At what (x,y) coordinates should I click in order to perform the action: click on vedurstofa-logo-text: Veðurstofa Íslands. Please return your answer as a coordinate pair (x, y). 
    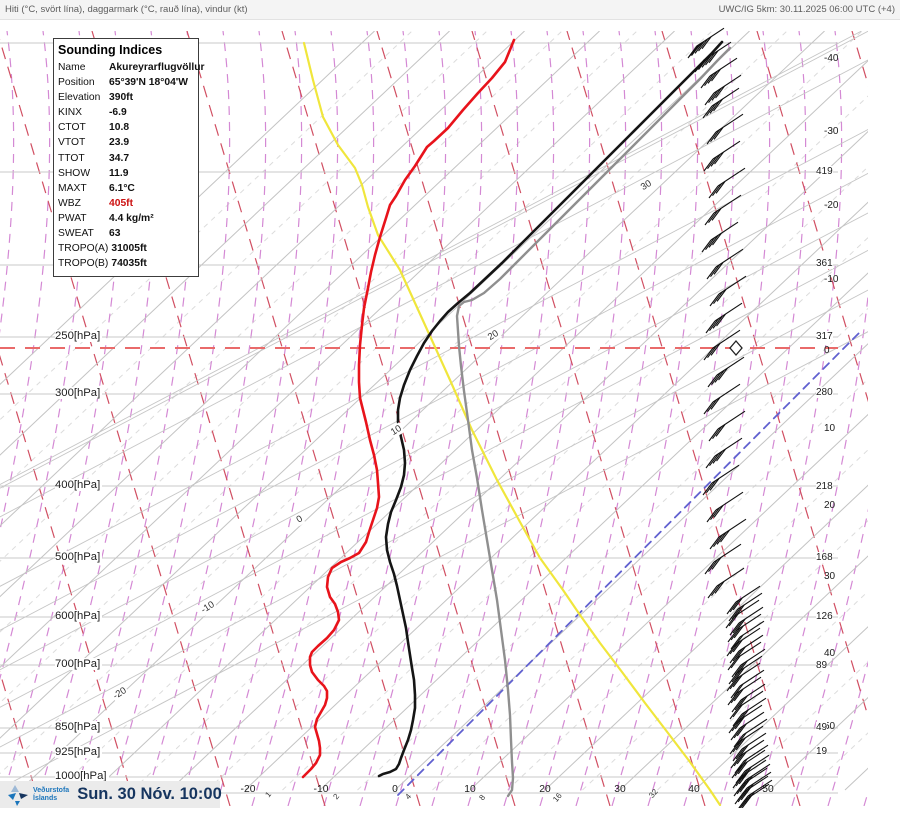
    Looking at the image, I should click on (51, 795).